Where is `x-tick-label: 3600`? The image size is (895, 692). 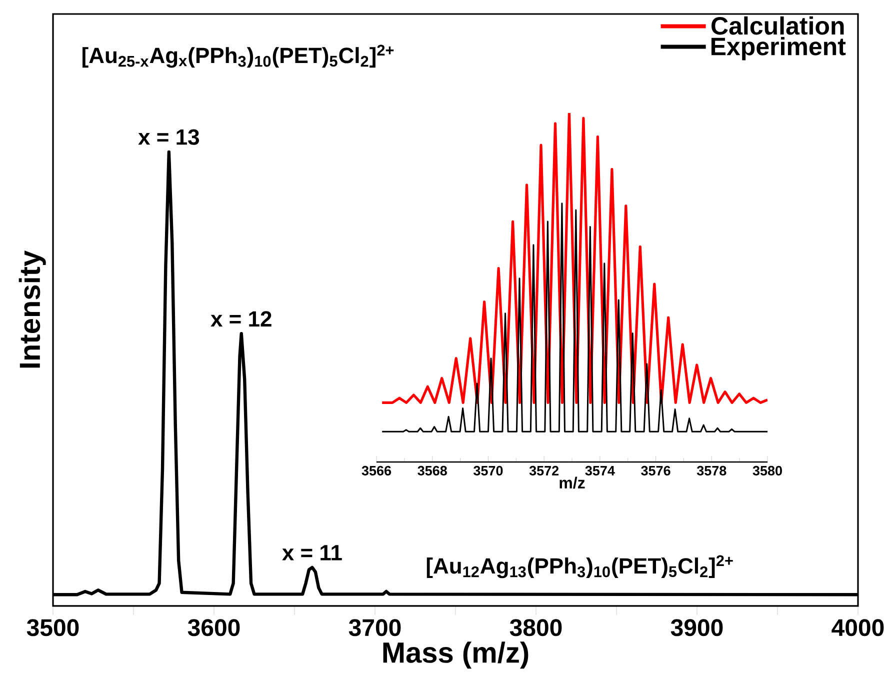 x-tick-label: 3600 is located at coordinates (214, 627).